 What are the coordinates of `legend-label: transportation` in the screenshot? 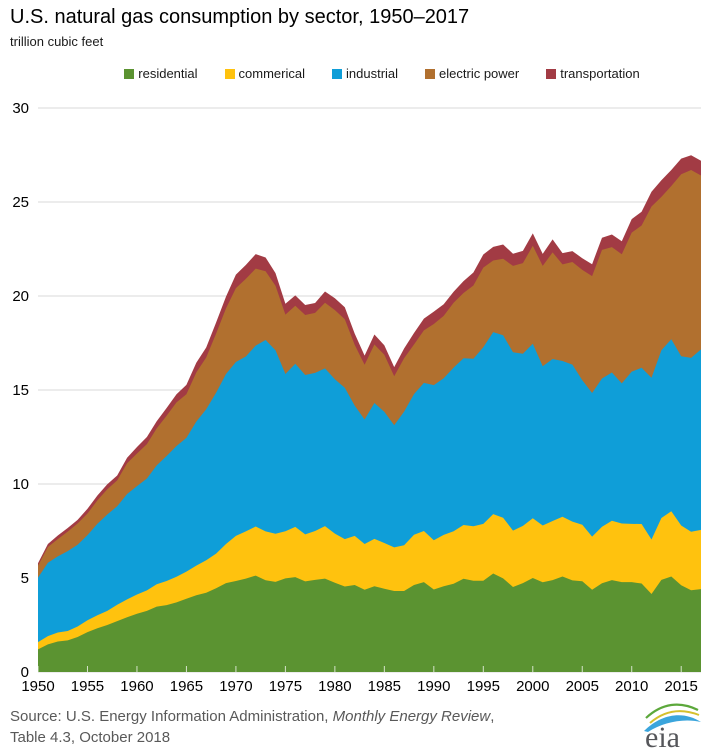 It's located at (600, 73).